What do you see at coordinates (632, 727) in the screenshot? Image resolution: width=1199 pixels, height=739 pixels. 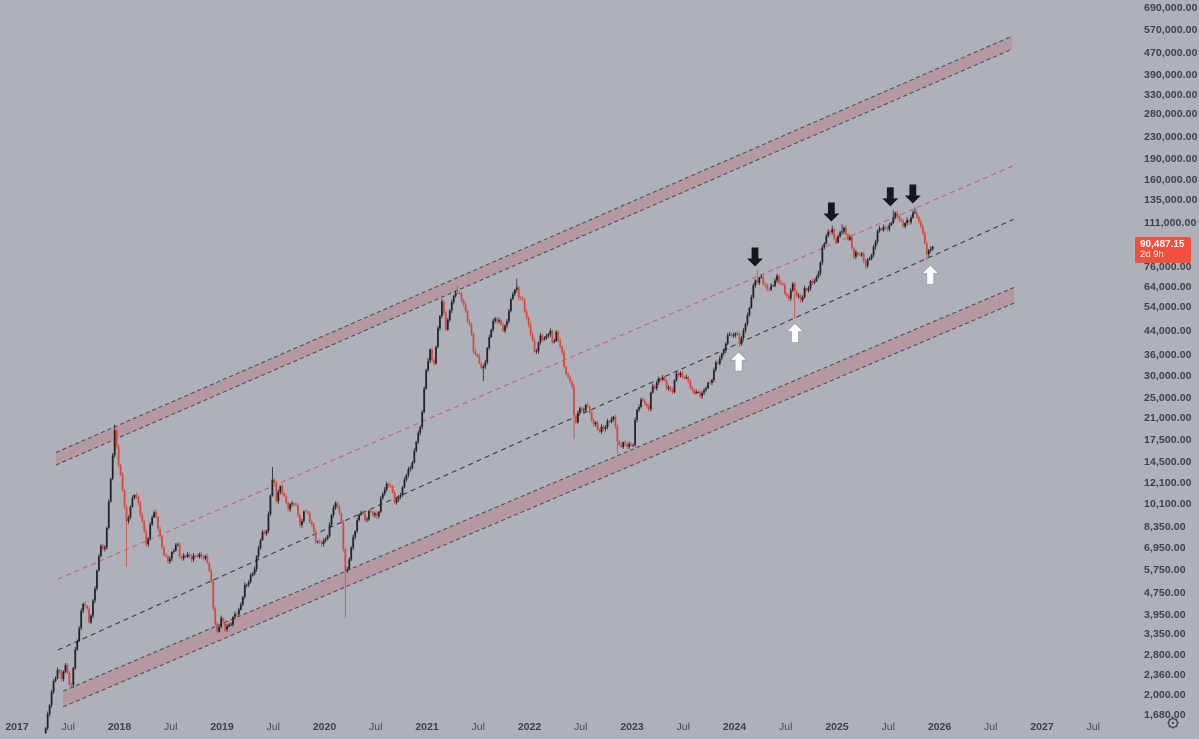 I see `time-tick-year: 2023` at bounding box center [632, 727].